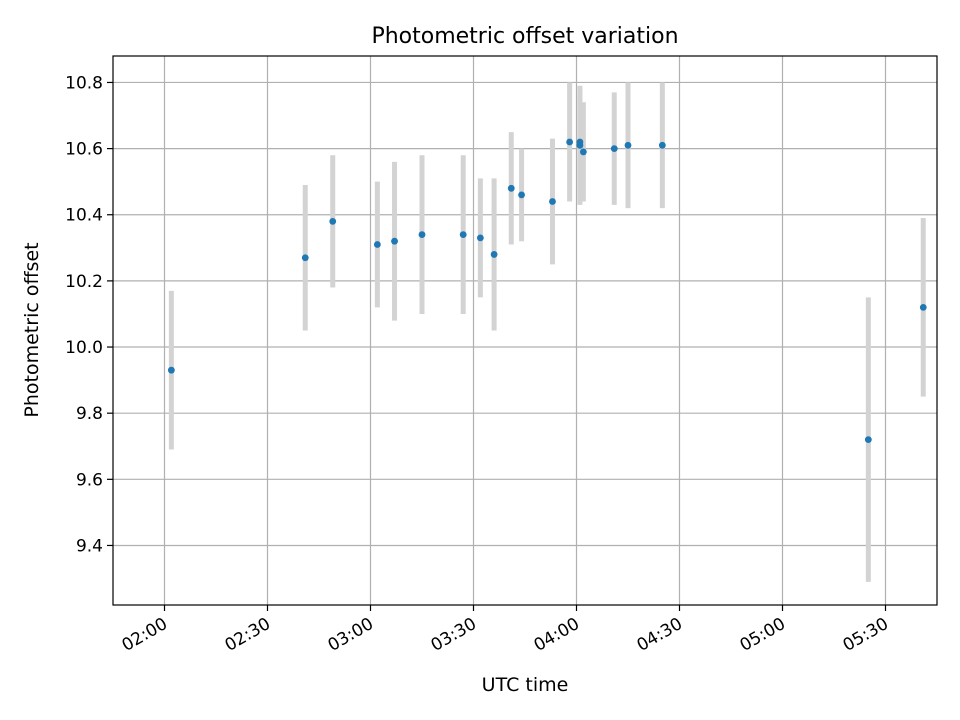  I want to click on y-tick-label: 10.6, so click(84, 150).